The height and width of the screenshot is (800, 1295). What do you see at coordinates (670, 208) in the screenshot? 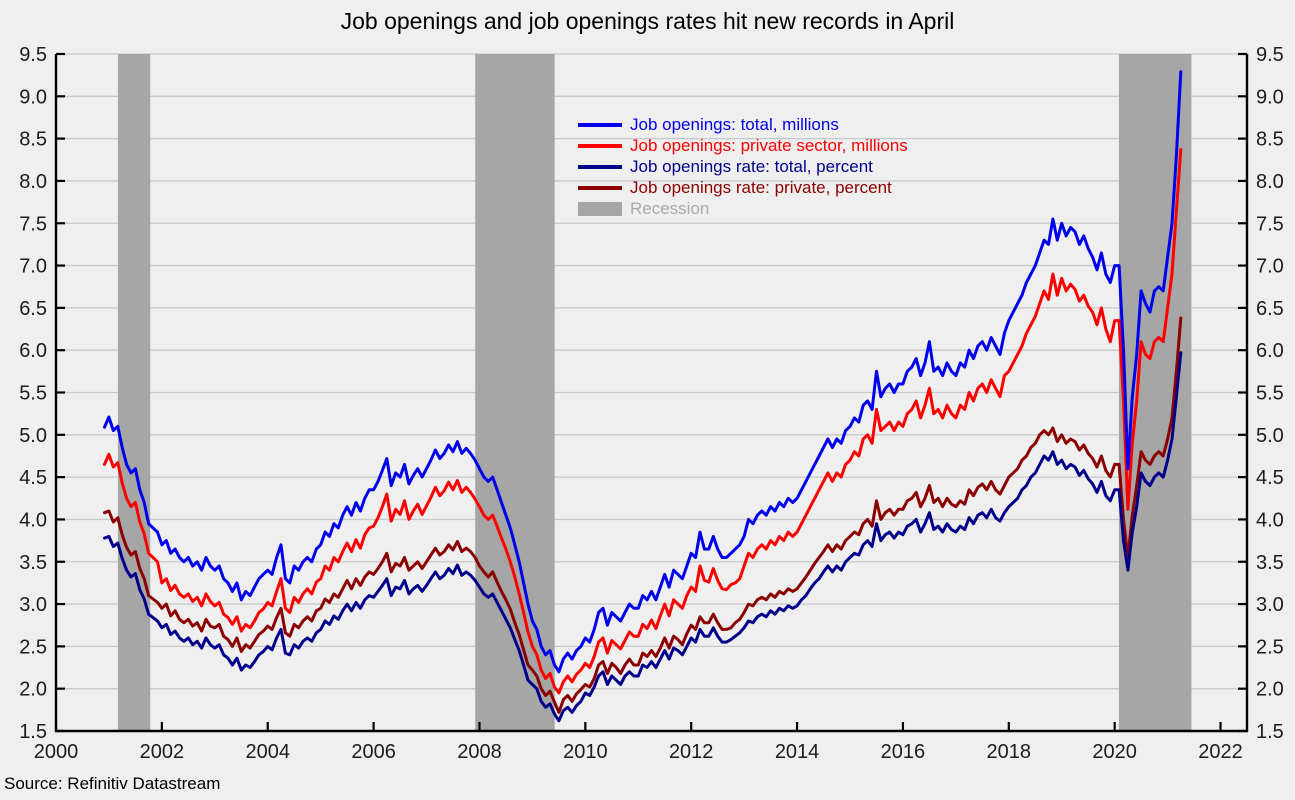
I see `legend-label: Recession` at bounding box center [670, 208].